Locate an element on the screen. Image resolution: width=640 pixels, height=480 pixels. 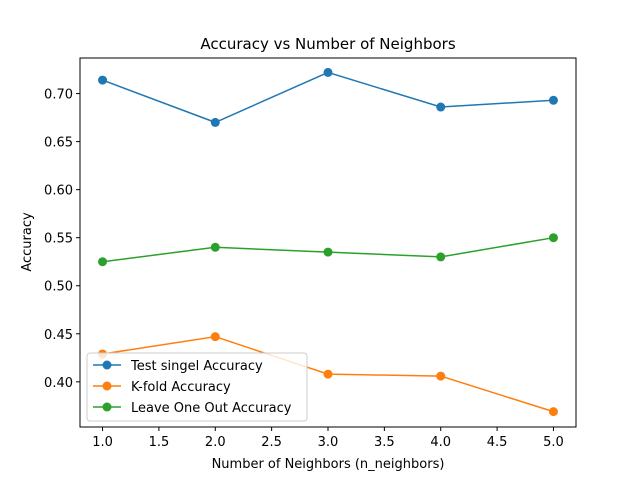
y-tick-label: 0.65 is located at coordinates (58, 143).